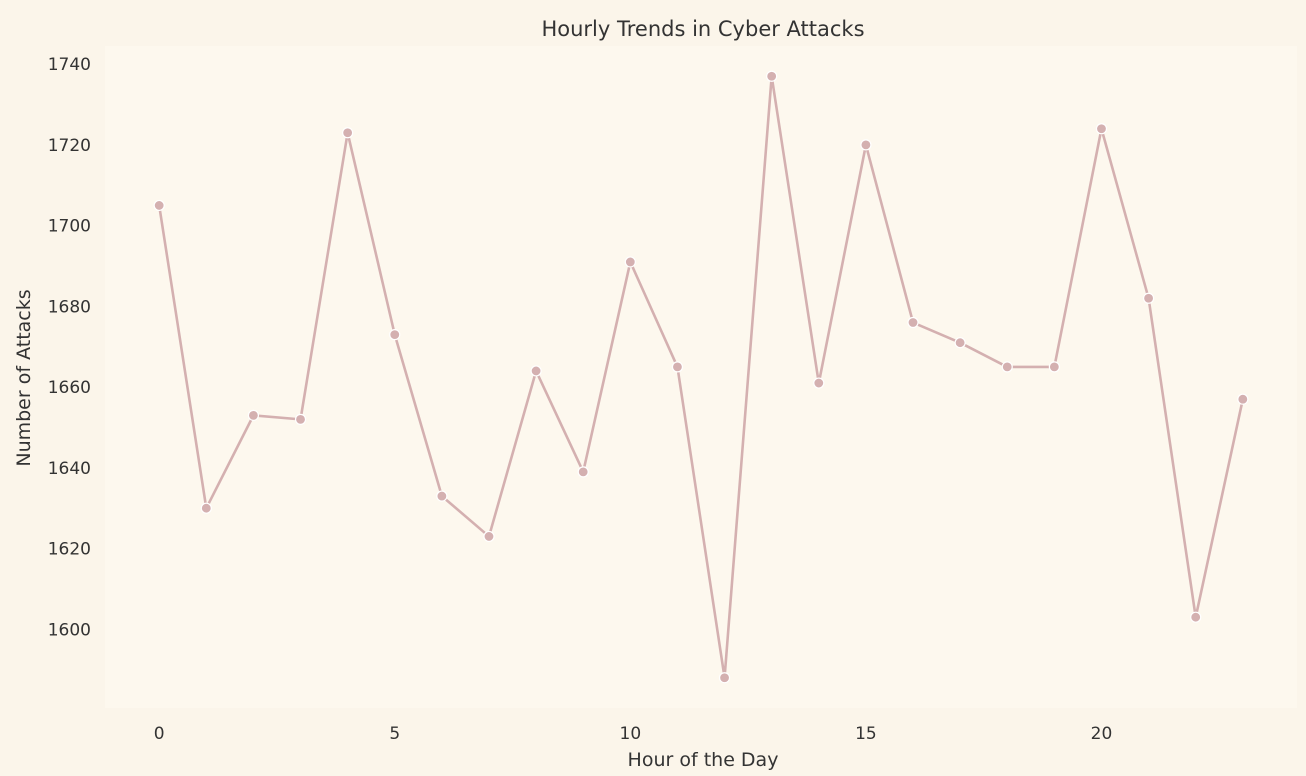  I want to click on x-tick-label: 0, so click(159, 734).